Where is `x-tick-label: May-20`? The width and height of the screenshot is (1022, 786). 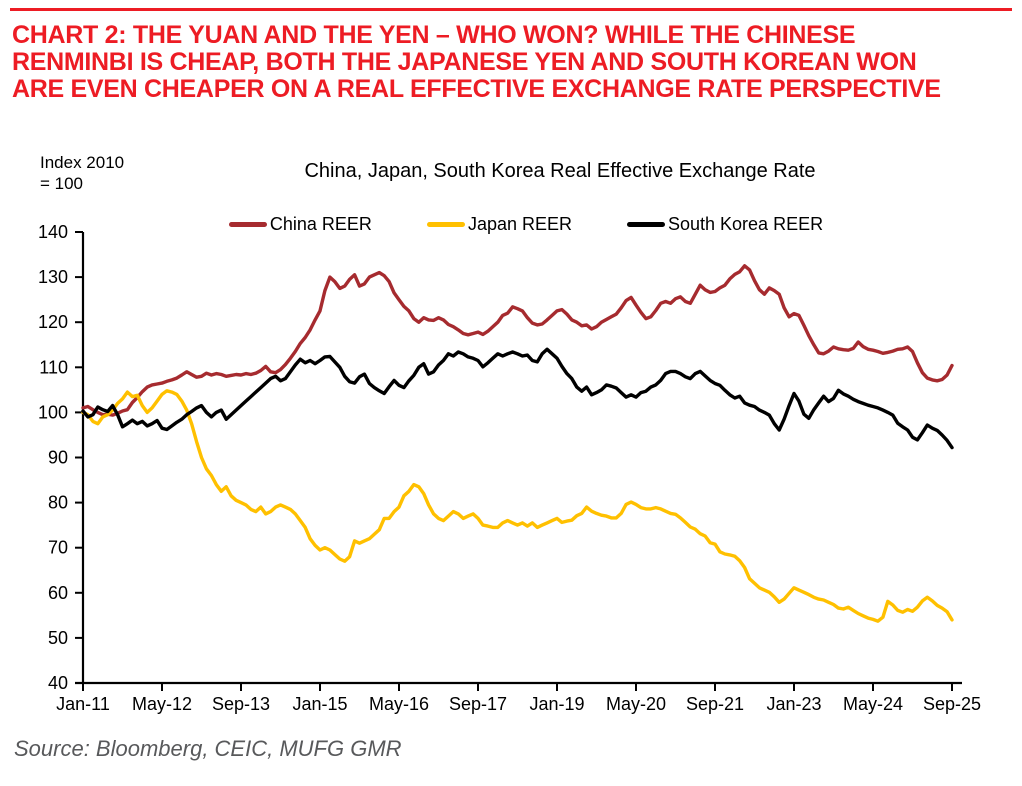 x-tick-label: May-20 is located at coordinates (636, 704).